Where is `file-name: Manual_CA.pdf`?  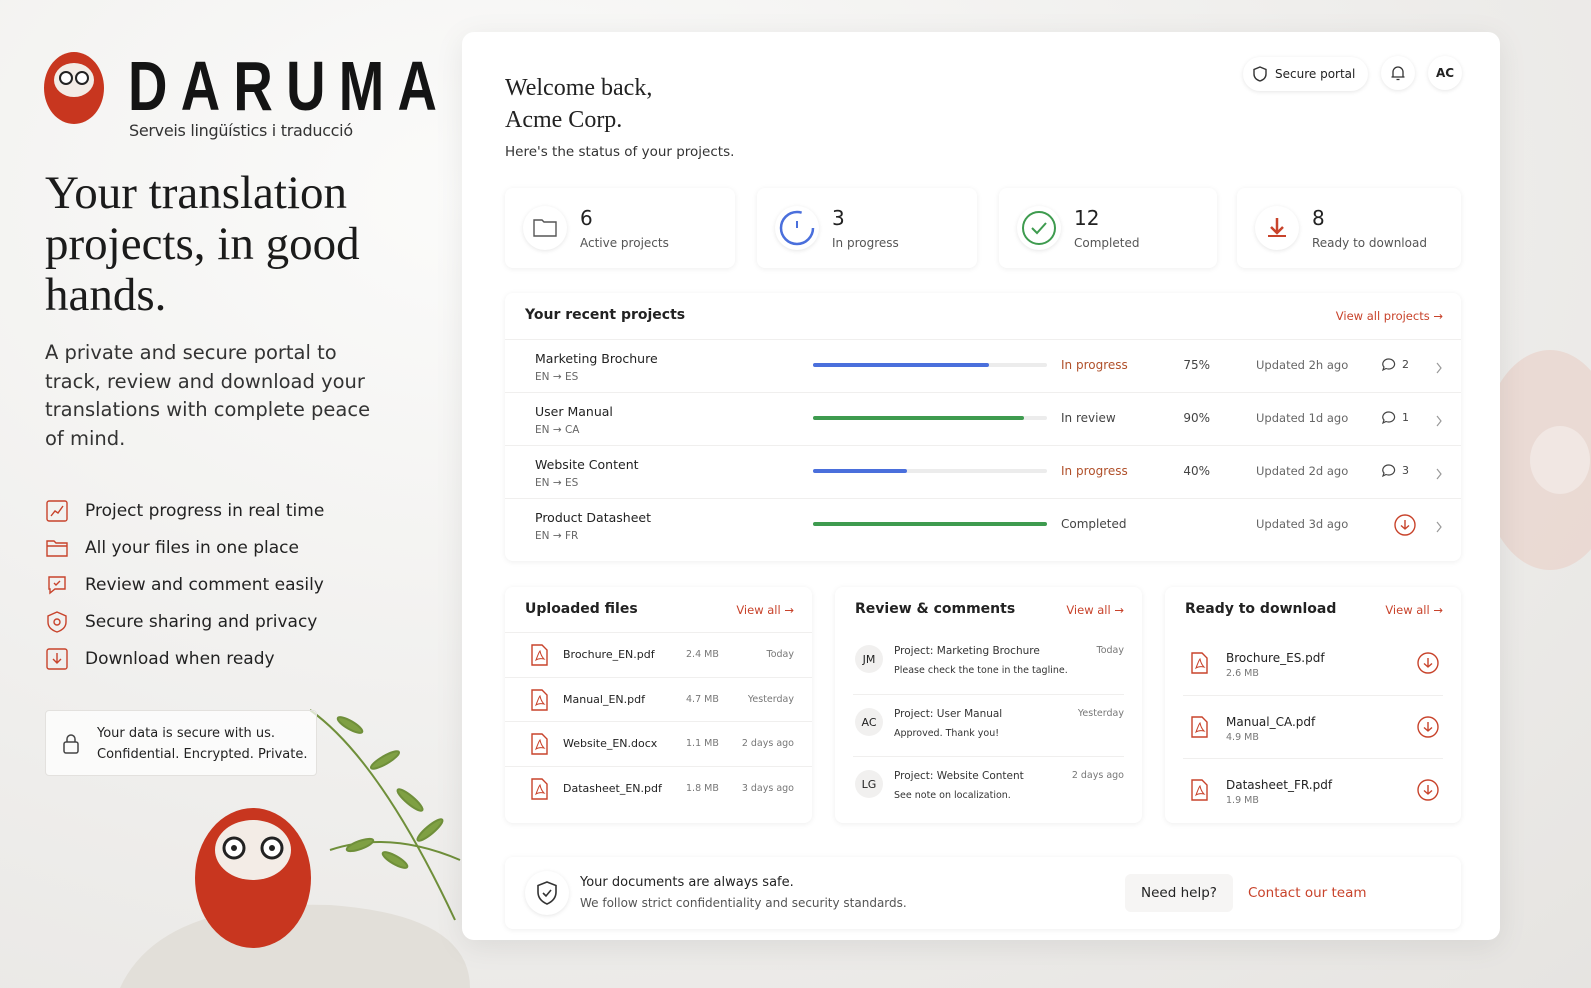
file-name: Manual_CA.pdf is located at coordinates (1271, 722).